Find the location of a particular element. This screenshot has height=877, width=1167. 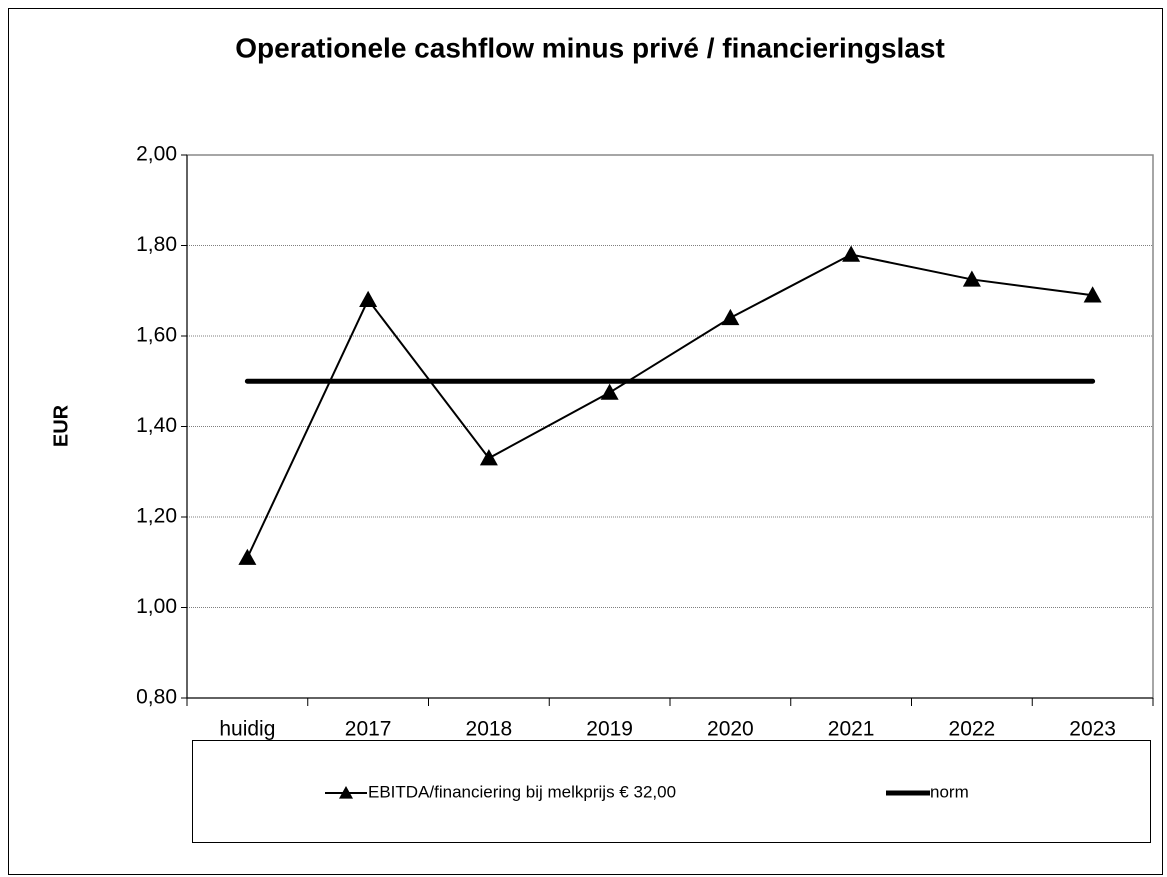

y-tick-label: 1,20 is located at coordinates (156, 516).